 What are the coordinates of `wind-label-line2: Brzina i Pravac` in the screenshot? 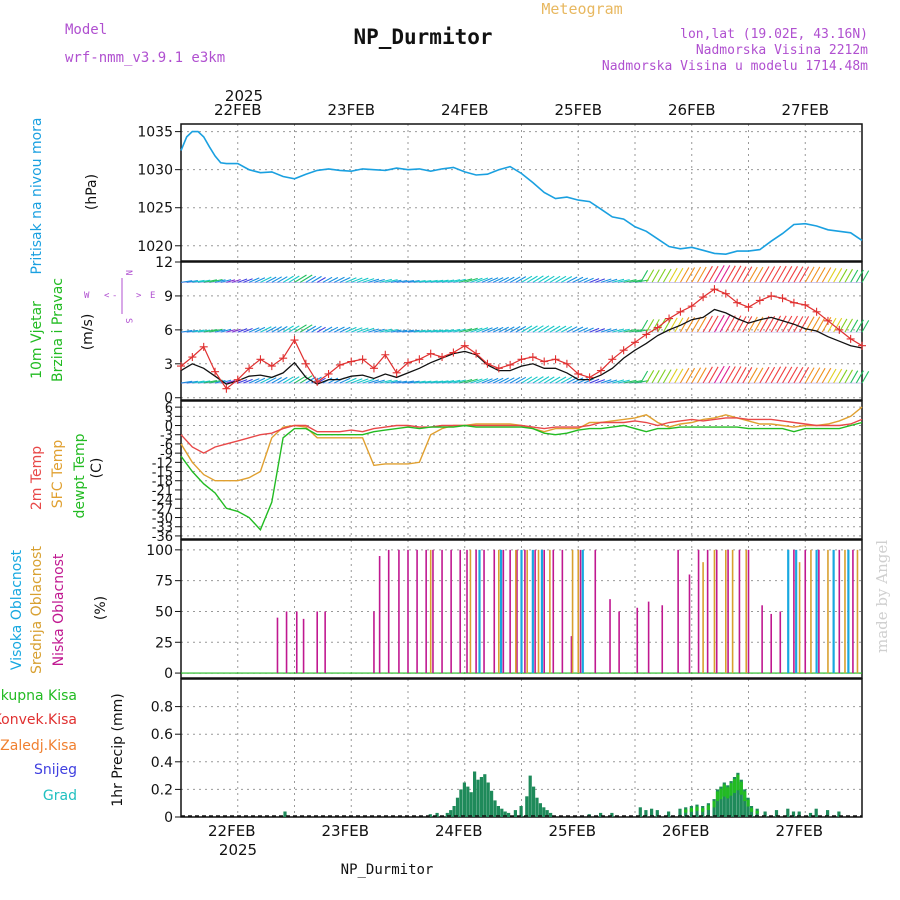 It's located at (58, 330).